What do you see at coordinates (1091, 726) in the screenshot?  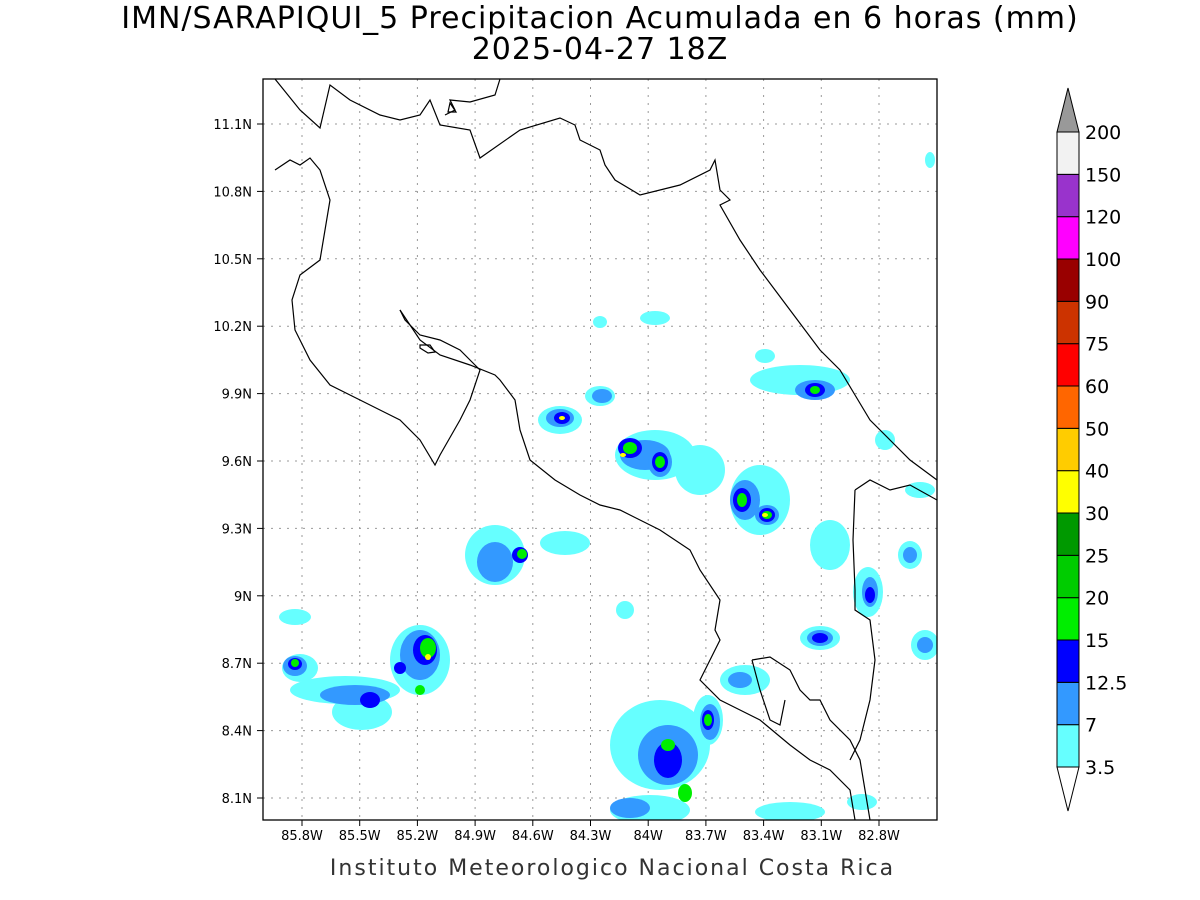 I see `colorbar-label: 7` at bounding box center [1091, 726].